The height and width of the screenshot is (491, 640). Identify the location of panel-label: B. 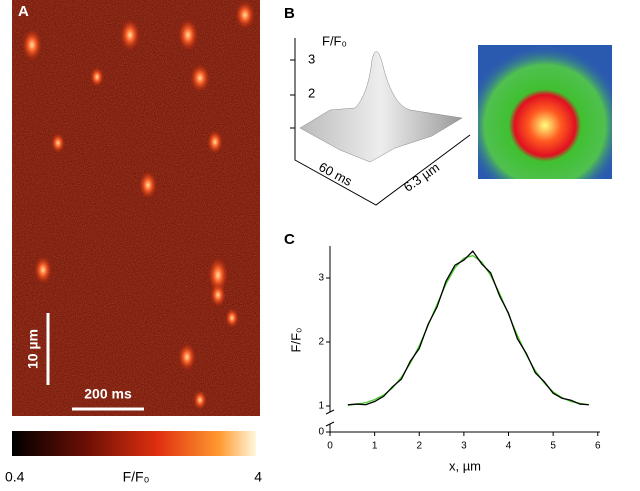
(289, 13).